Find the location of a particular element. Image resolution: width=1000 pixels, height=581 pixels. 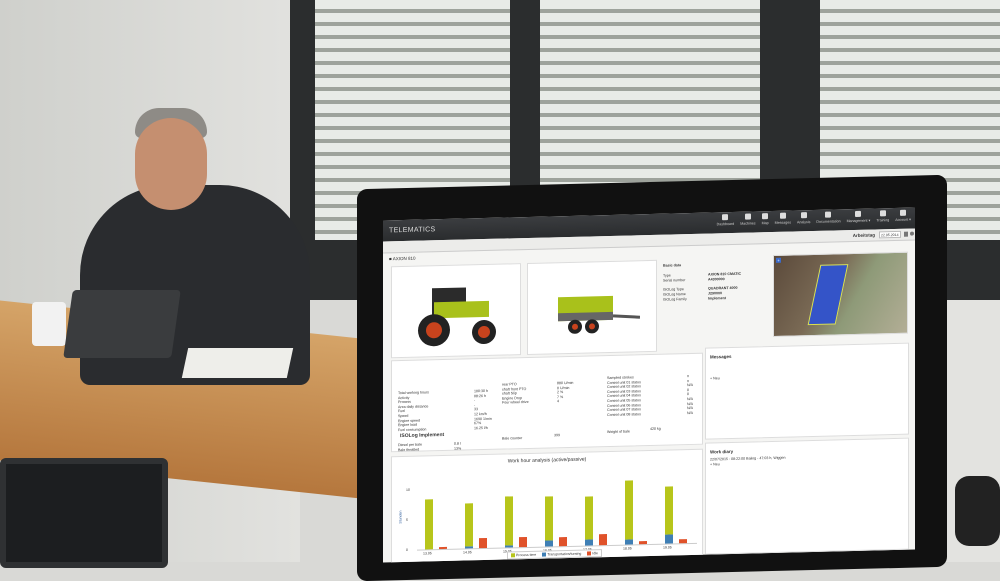

baler-image is located at coordinates (592, 307).